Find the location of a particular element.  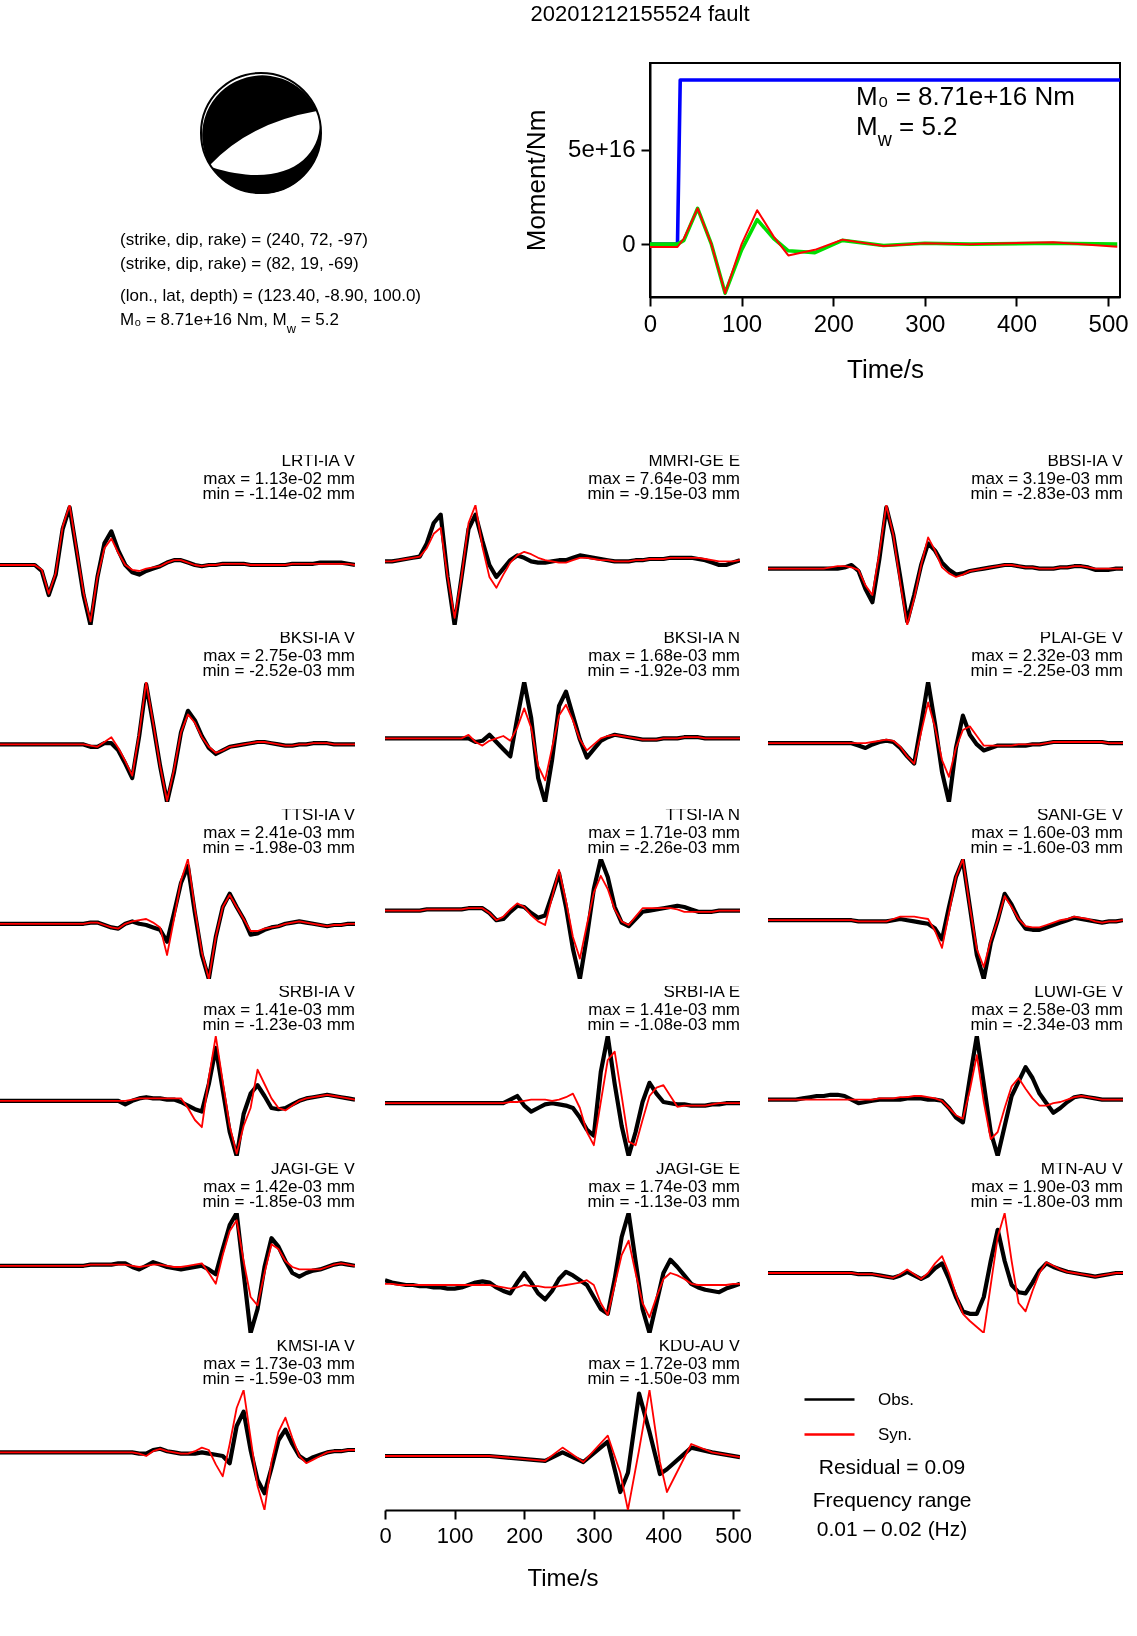

chart-title: KMSI-IA V is located at coordinates (316, 1345).